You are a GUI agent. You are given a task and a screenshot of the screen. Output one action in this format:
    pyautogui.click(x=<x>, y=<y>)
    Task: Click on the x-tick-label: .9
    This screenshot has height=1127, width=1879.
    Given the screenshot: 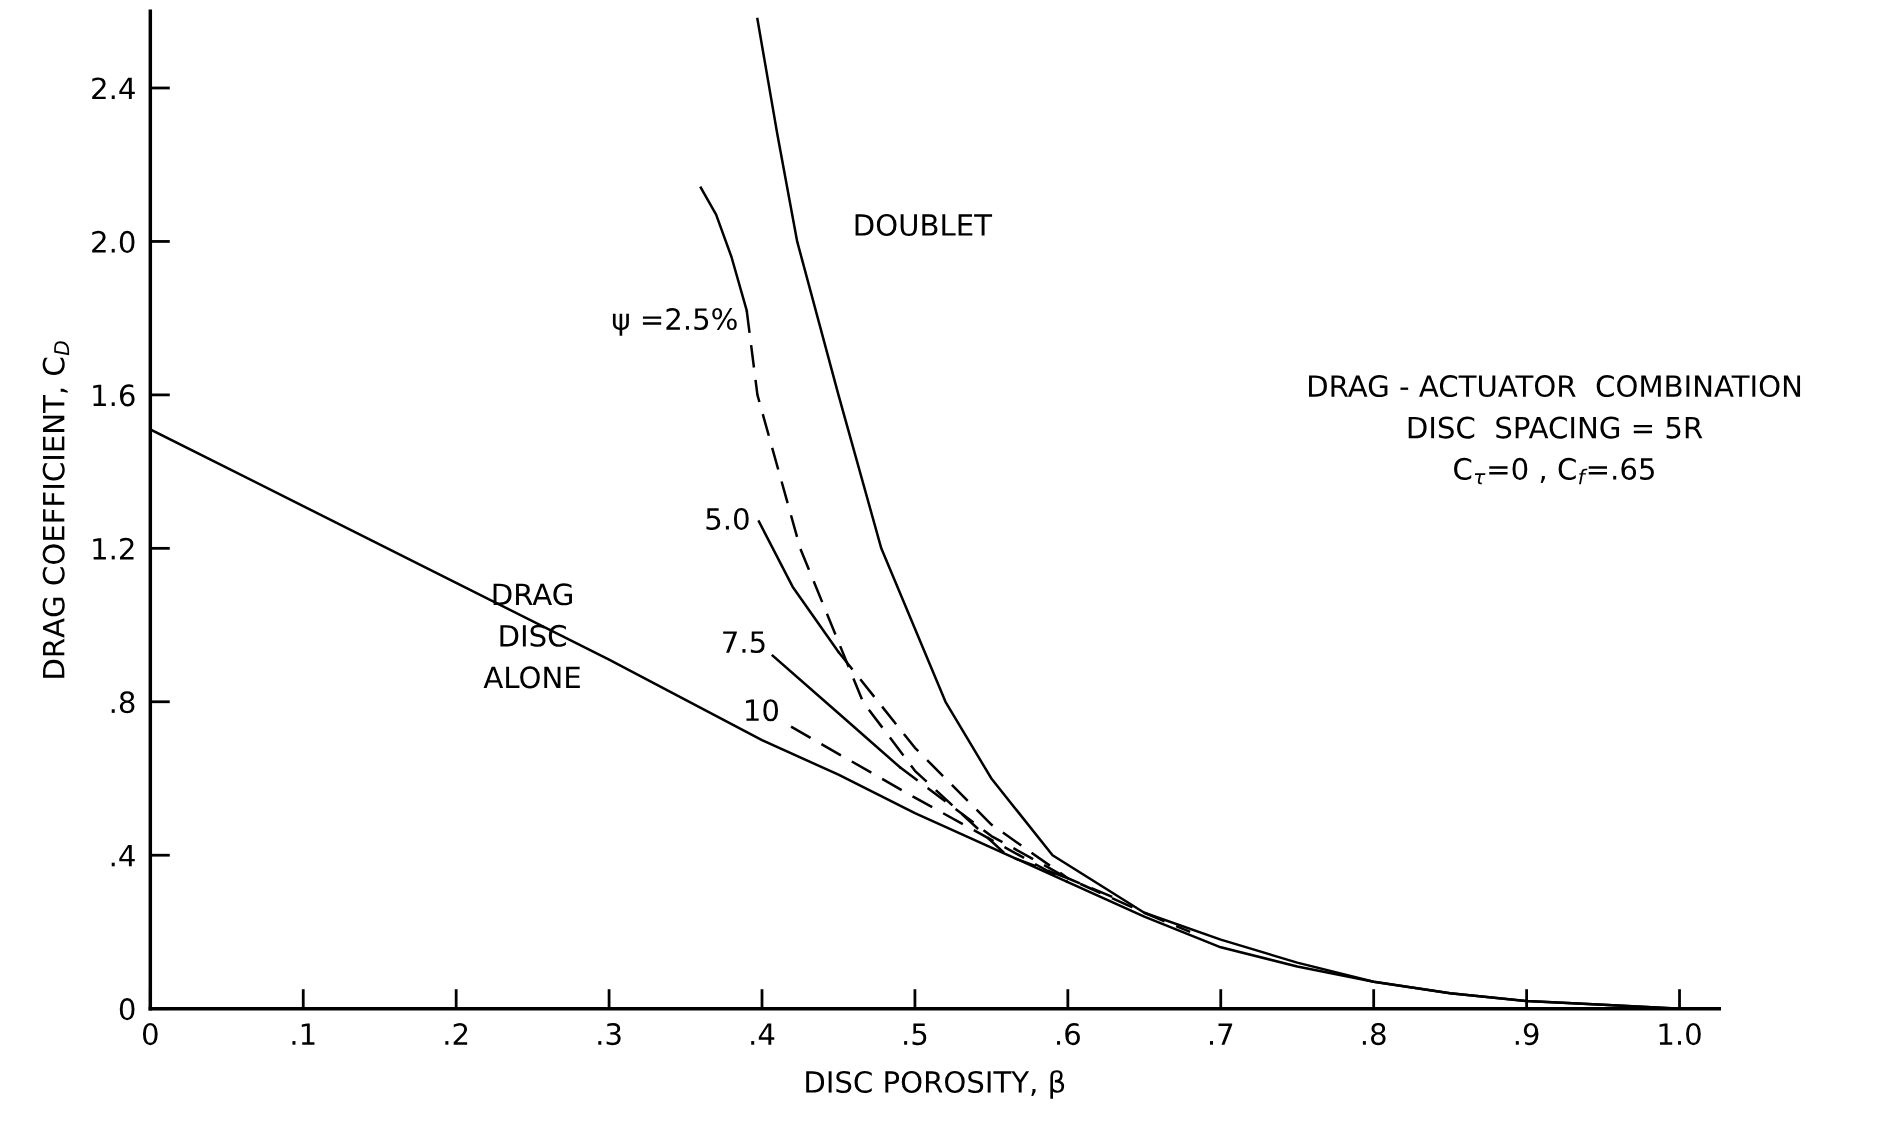 What is the action you would take?
    pyautogui.click(x=1527, y=1034)
    